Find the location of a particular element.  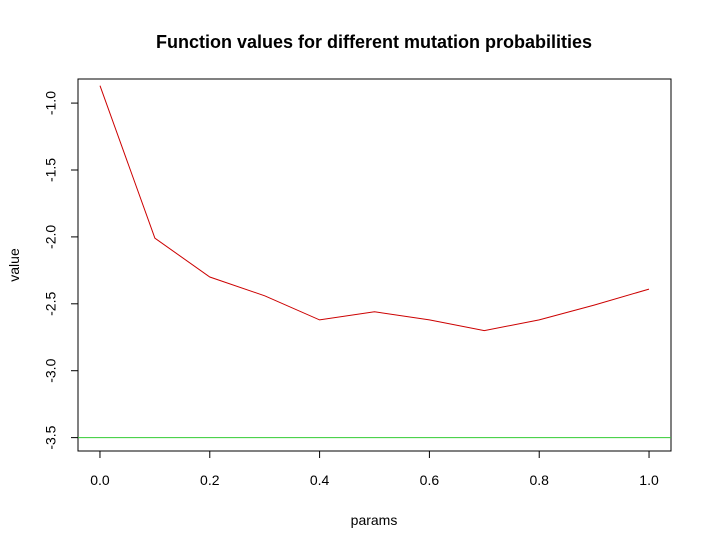

x-axis-label: params is located at coordinates (374, 520).